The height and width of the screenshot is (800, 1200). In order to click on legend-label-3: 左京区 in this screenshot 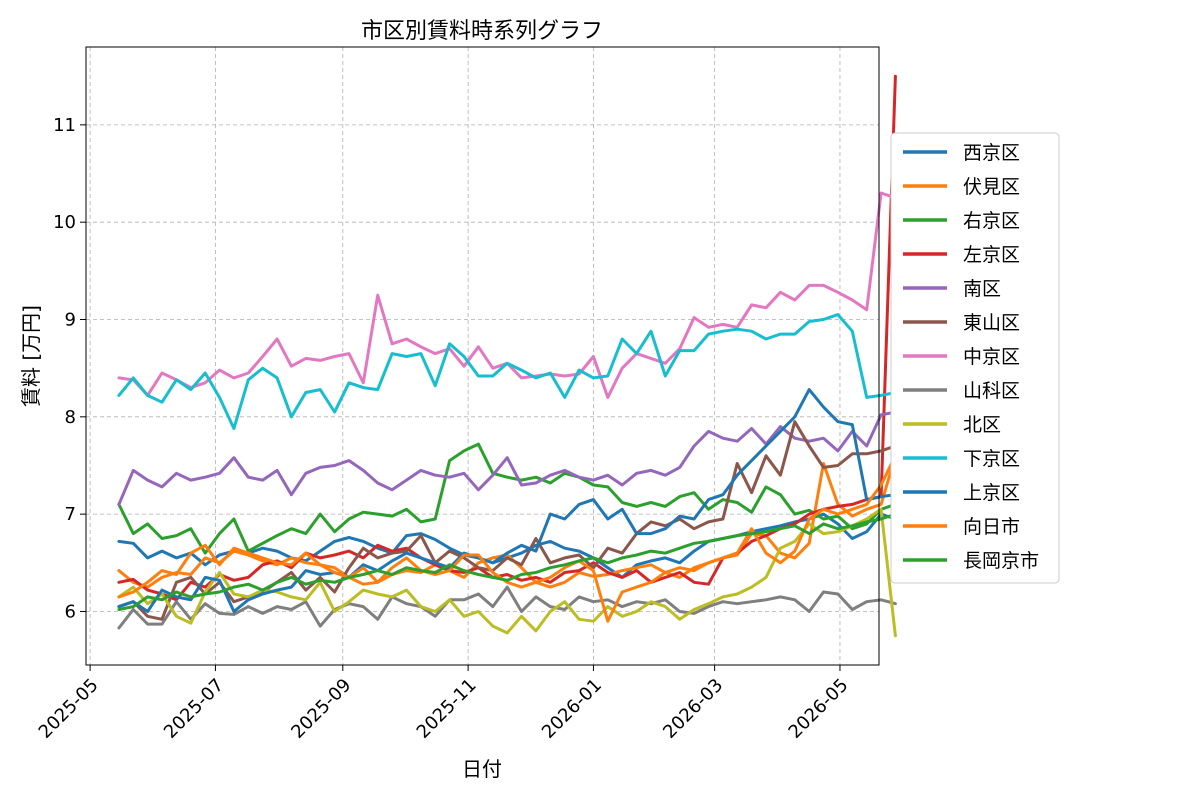, I will do `click(991, 255)`.